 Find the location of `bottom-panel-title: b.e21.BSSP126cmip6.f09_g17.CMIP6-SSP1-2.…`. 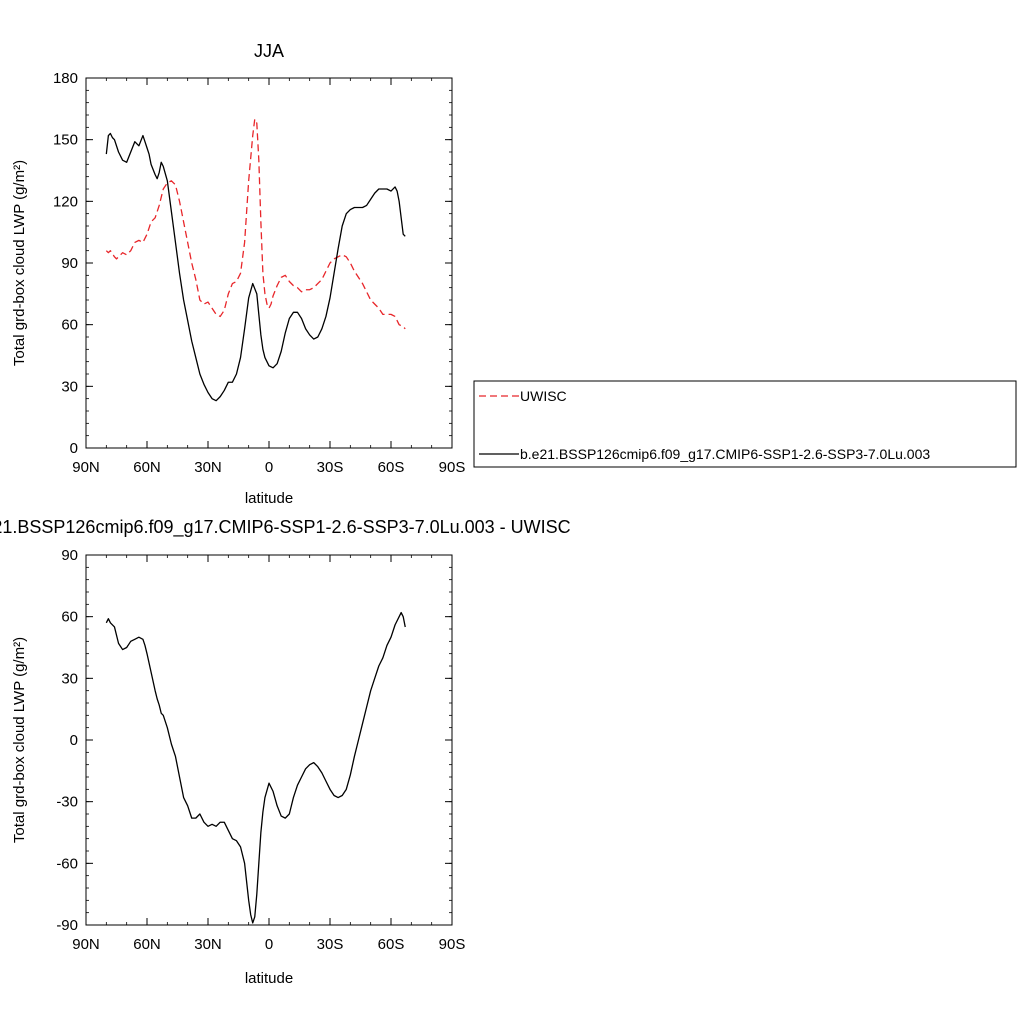

bottom-panel-title: b.e21.BSSP126cmip6.f09_g17.CMIP6-SSP1-2.… is located at coordinates (285, 527).